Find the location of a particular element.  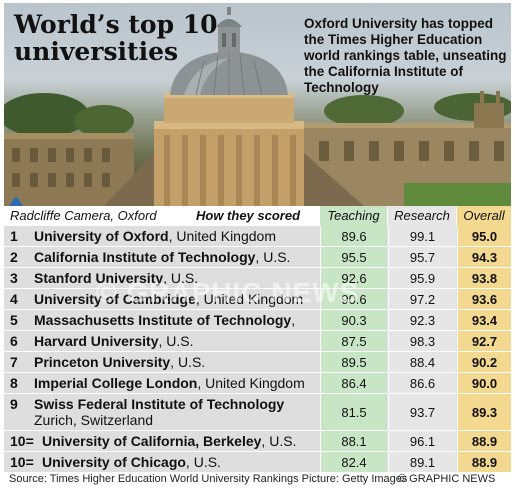

university-cell: University of California, Berkeley, U.S. is located at coordinates (169, 441).